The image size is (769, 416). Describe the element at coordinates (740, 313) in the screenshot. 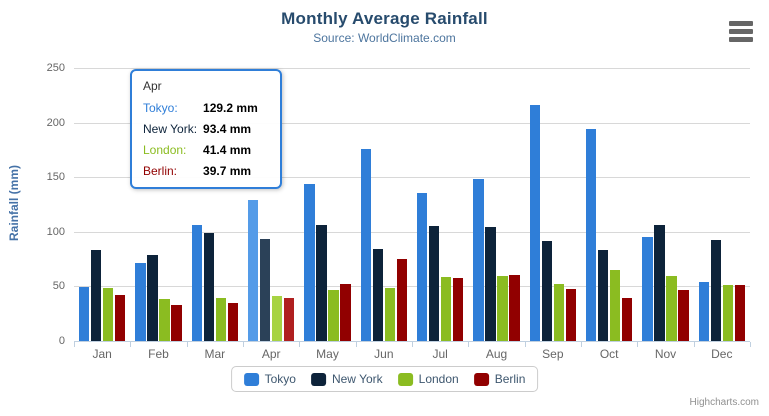

I see `bar-berlin-dec` at that location.